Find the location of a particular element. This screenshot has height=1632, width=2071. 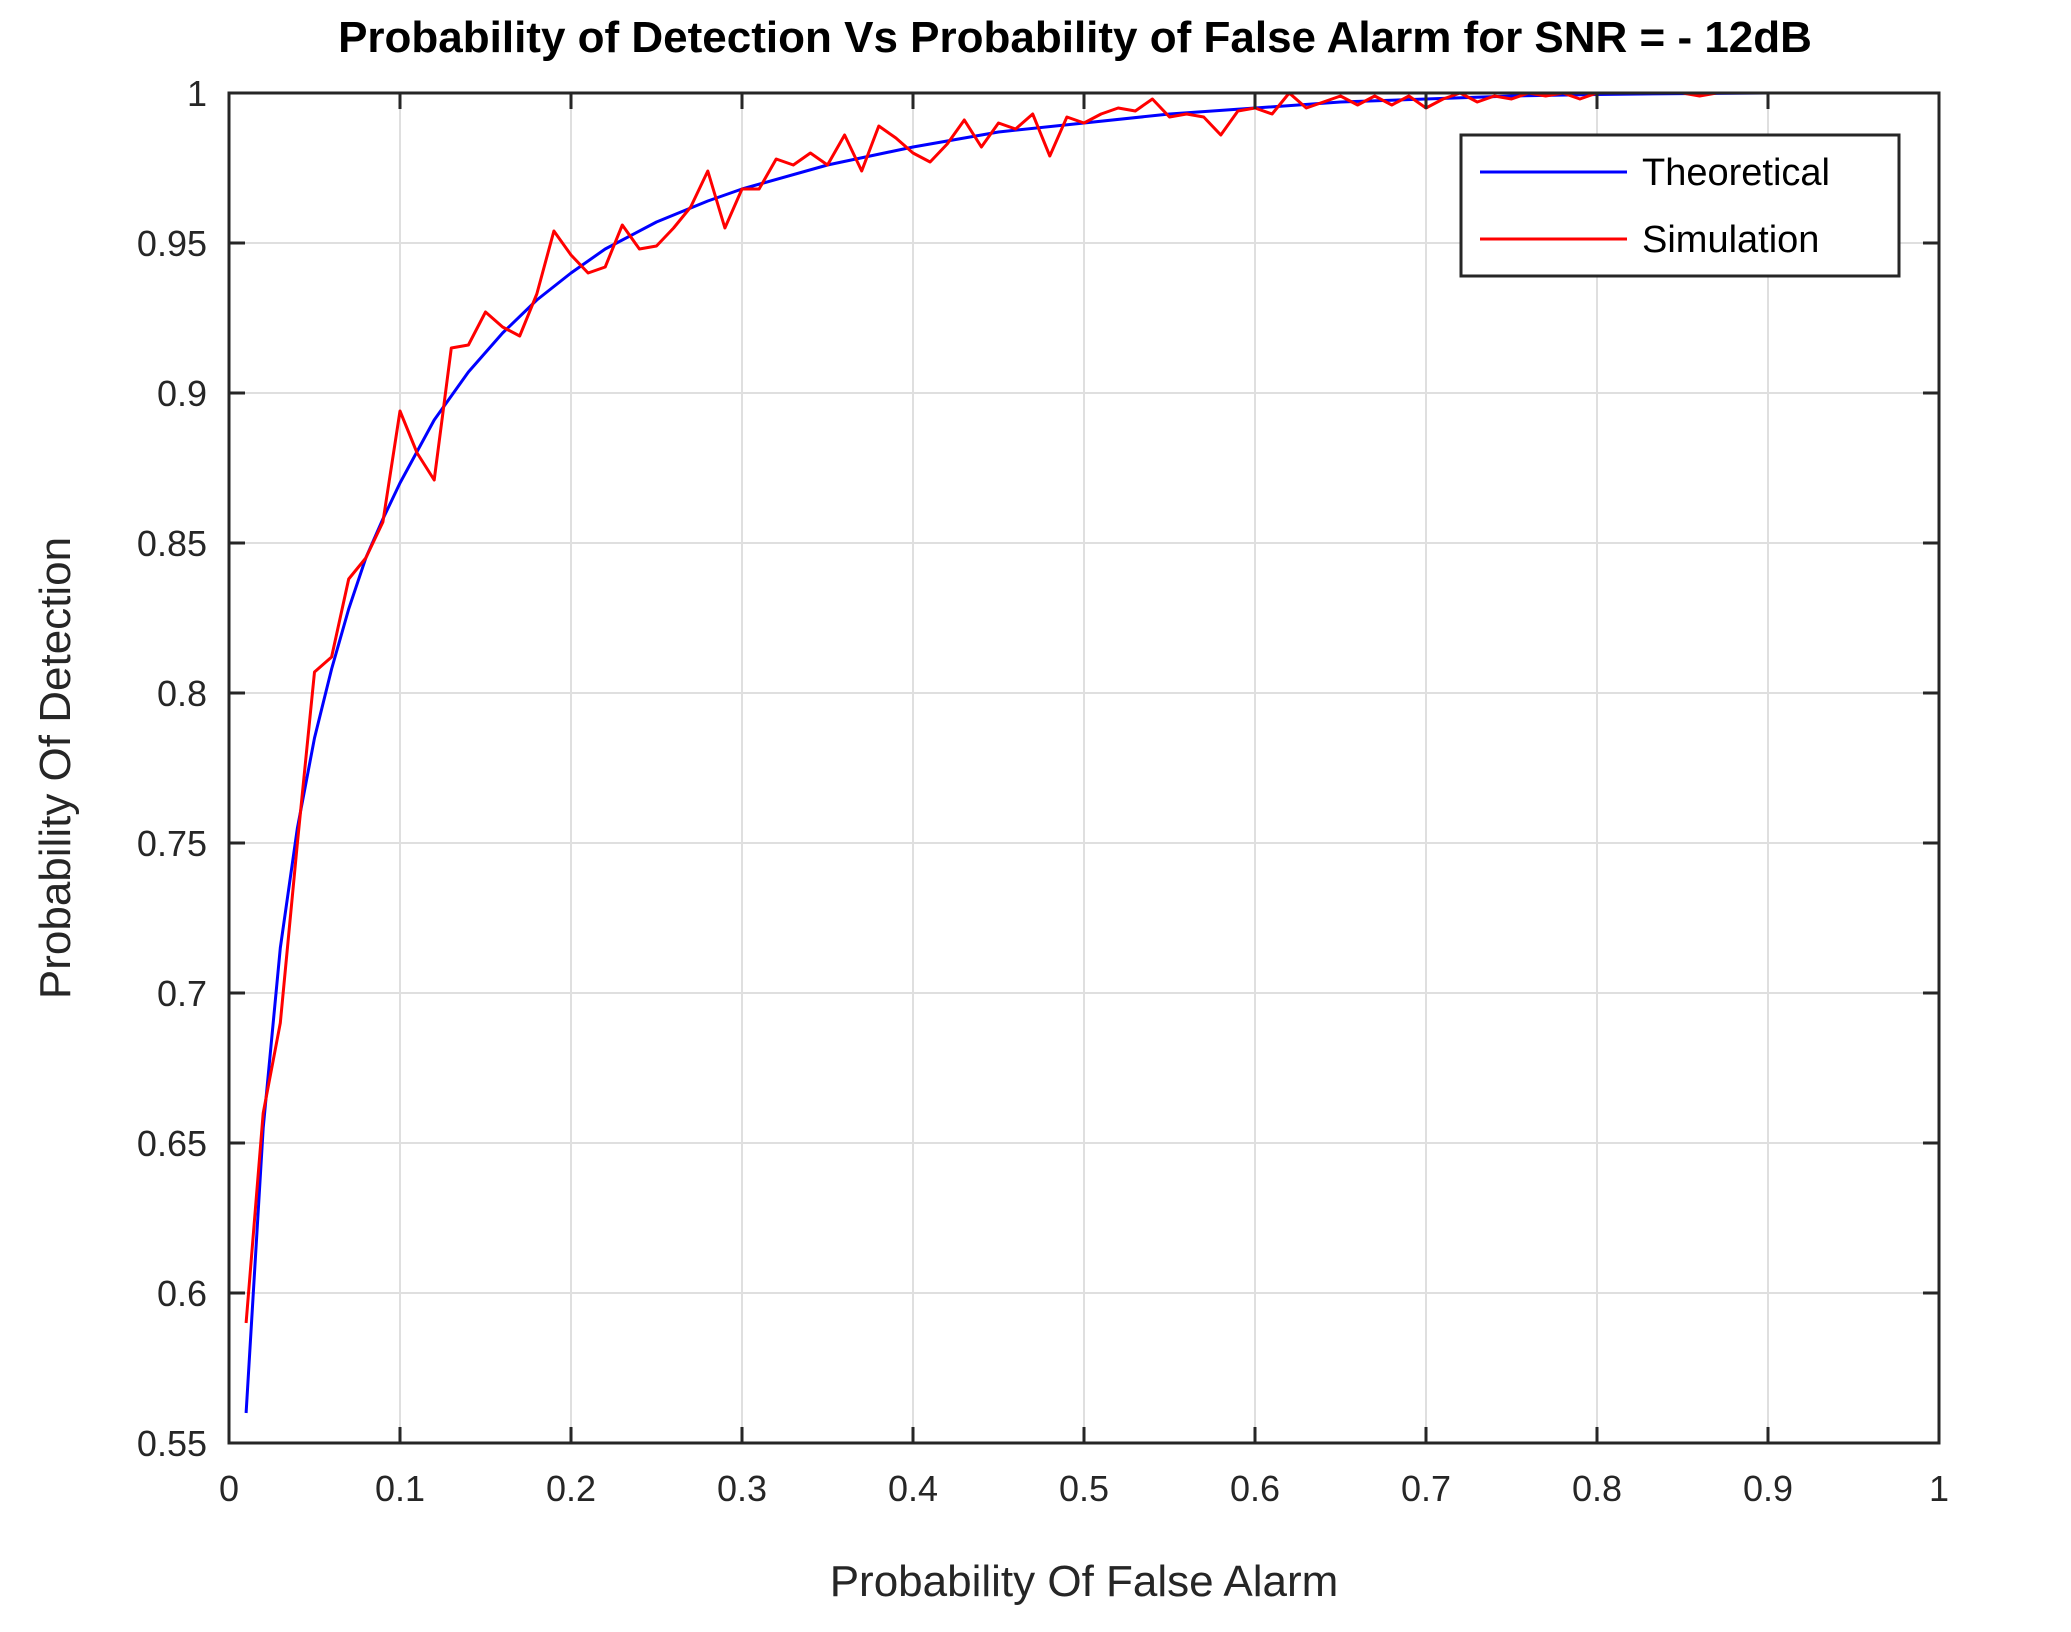

y-tick-label: 0.65 is located at coordinates (172, 1143).